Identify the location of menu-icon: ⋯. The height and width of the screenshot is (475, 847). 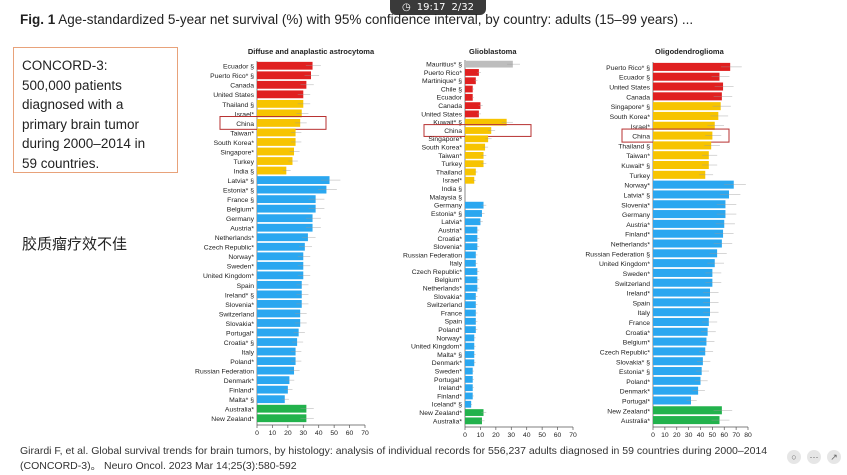
(814, 457).